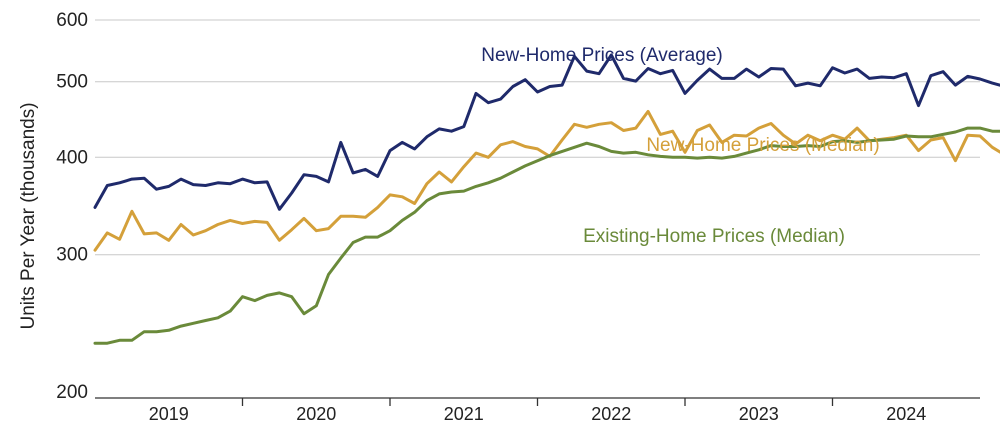 This screenshot has height=440, width=1000. Describe the element at coordinates (759, 414) in the screenshot. I see `x-tick-label-2023: 2023` at that location.